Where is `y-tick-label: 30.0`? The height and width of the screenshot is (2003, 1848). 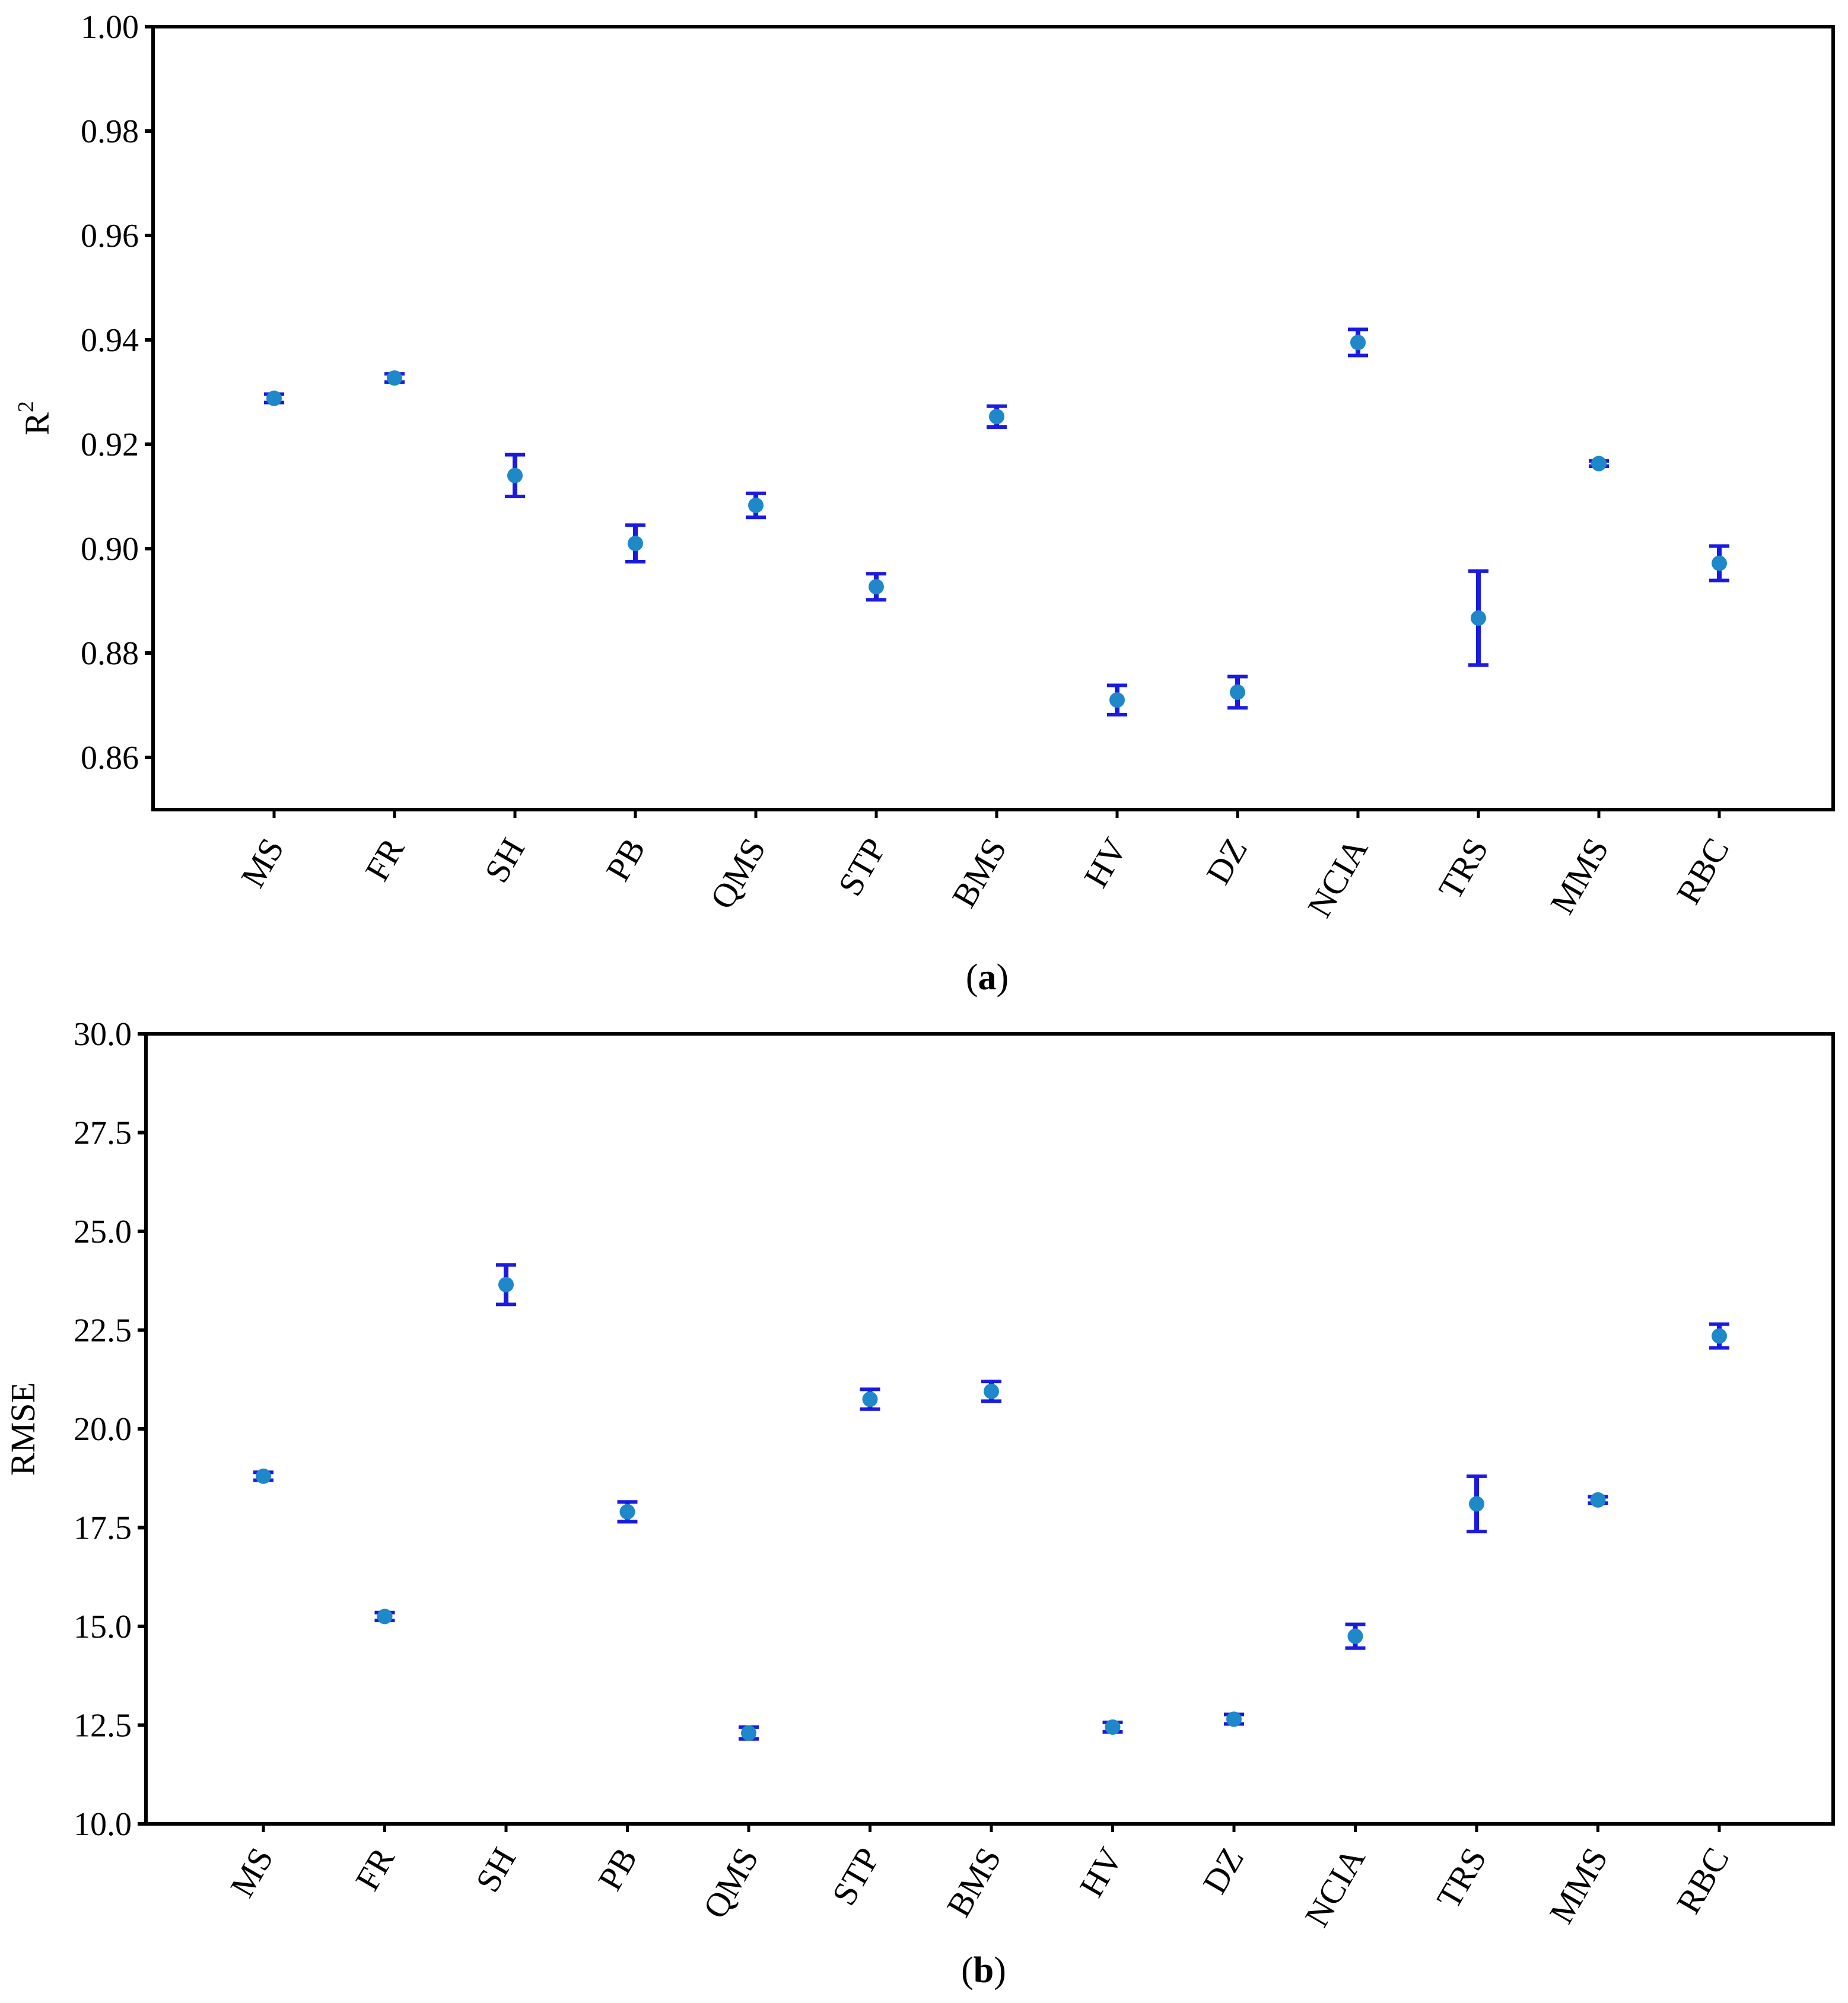 y-tick-label: 30.0 is located at coordinates (103, 1035).